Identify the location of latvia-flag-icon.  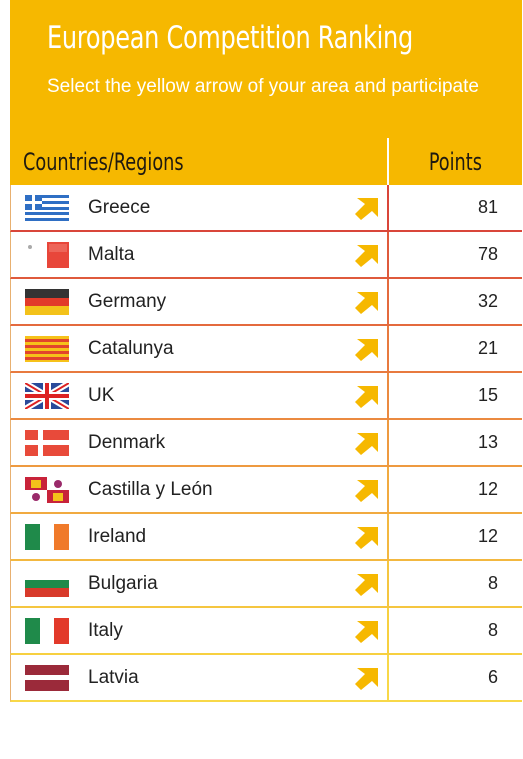
(47, 677).